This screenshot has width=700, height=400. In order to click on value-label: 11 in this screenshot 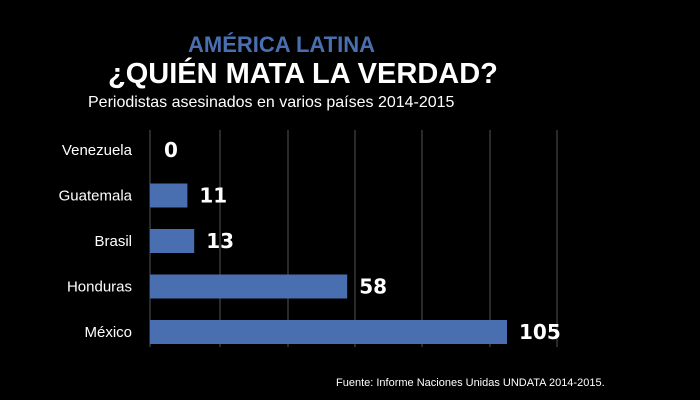, I will do `click(213, 196)`.